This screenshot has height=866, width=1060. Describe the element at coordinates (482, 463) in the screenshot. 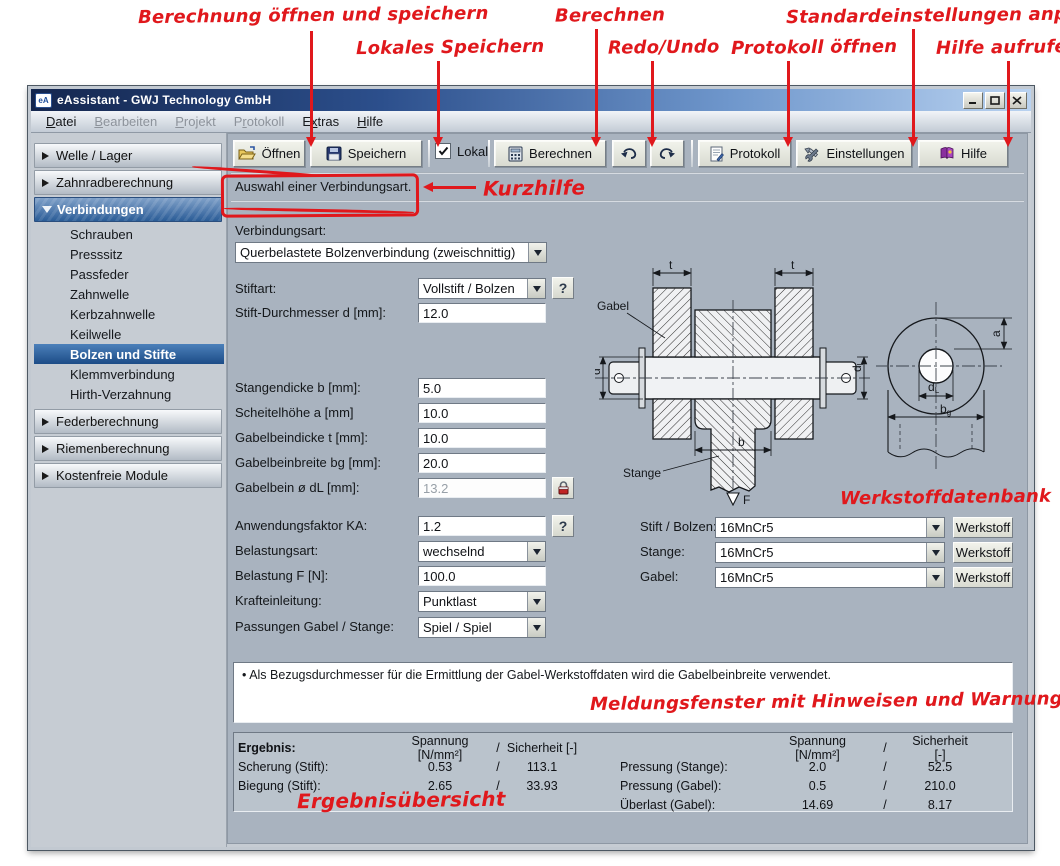

I see `gabelbeinbreite-input` at that location.